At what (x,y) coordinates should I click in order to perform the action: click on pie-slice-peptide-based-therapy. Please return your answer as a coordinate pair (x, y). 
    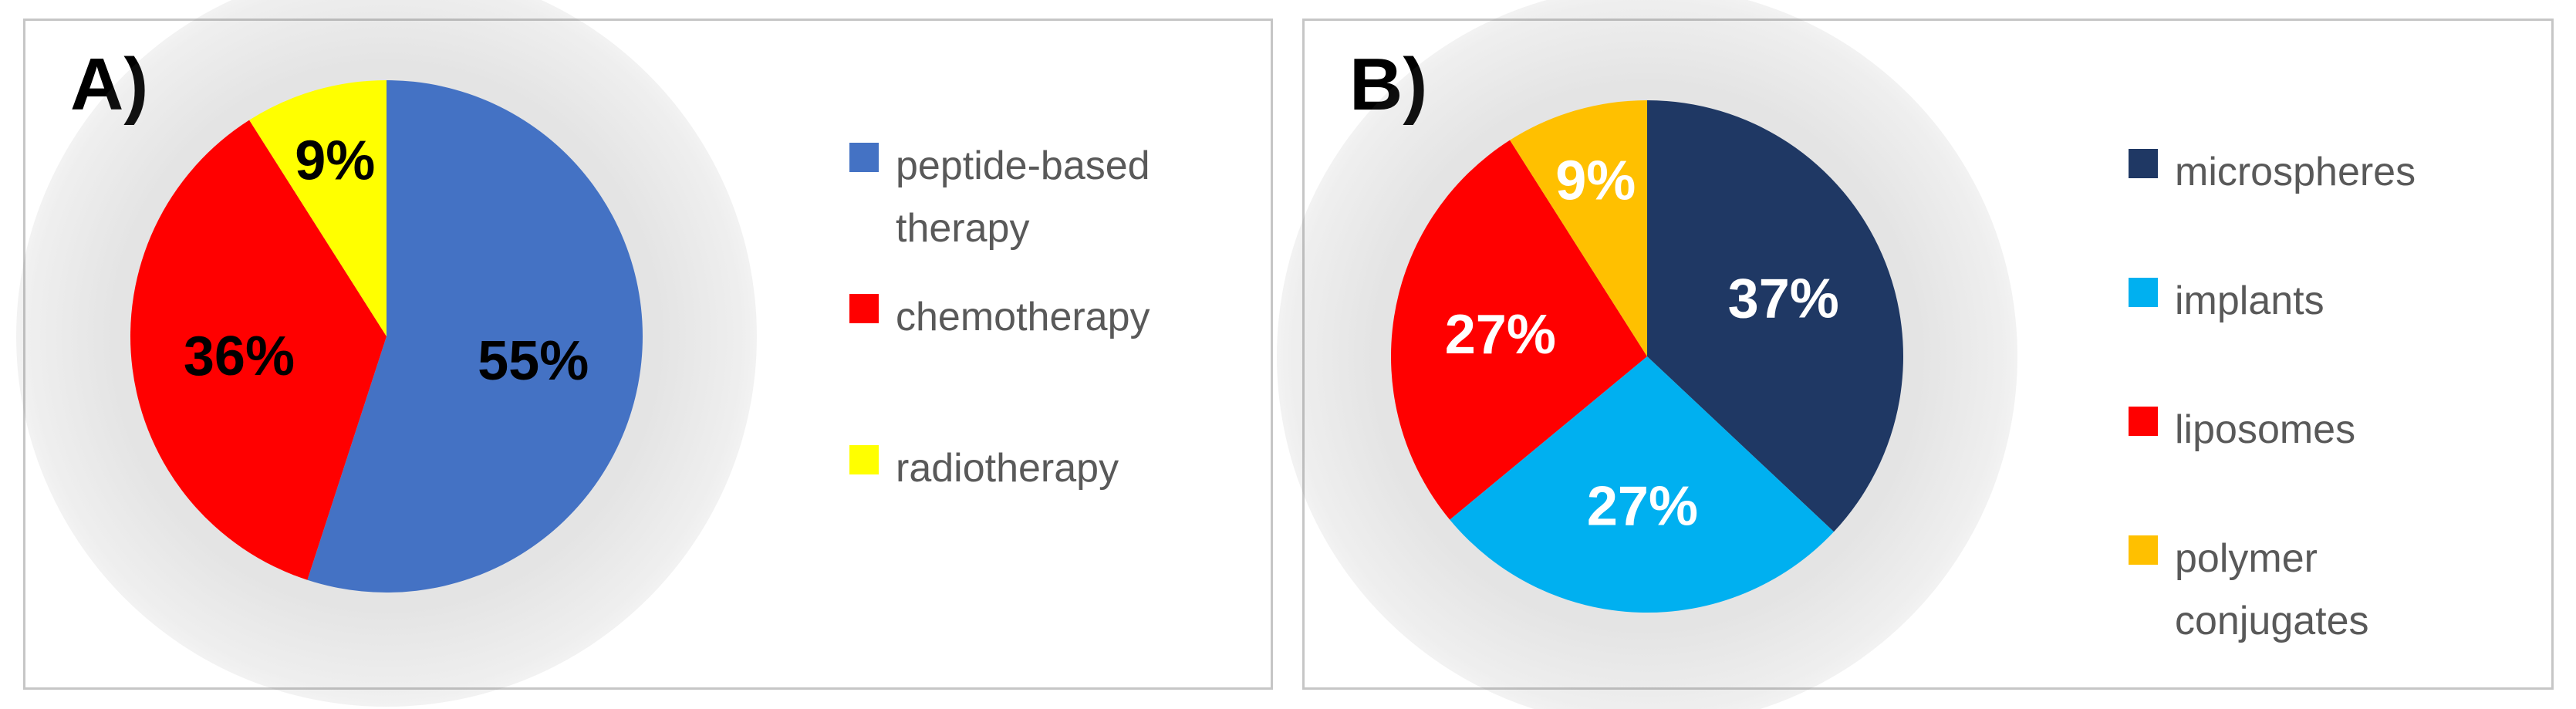
    Looking at the image, I should click on (475, 336).